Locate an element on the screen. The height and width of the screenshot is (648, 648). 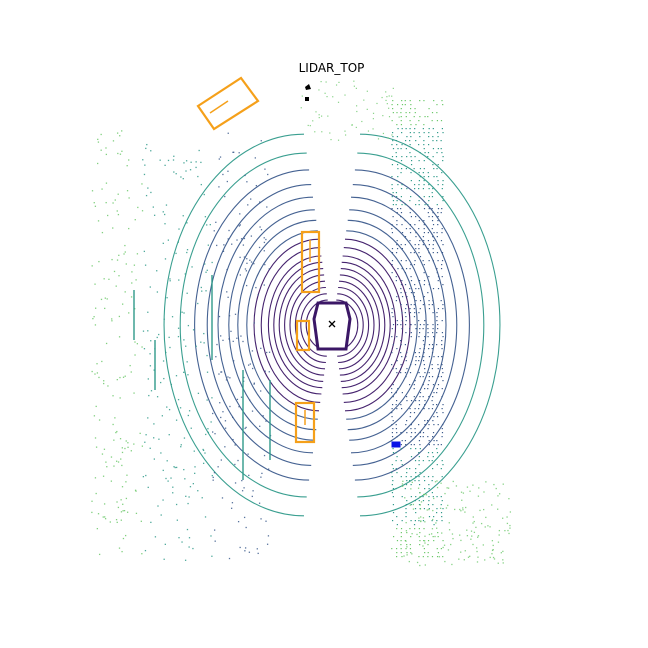
object-small-blue is located at coordinates (396, 444).